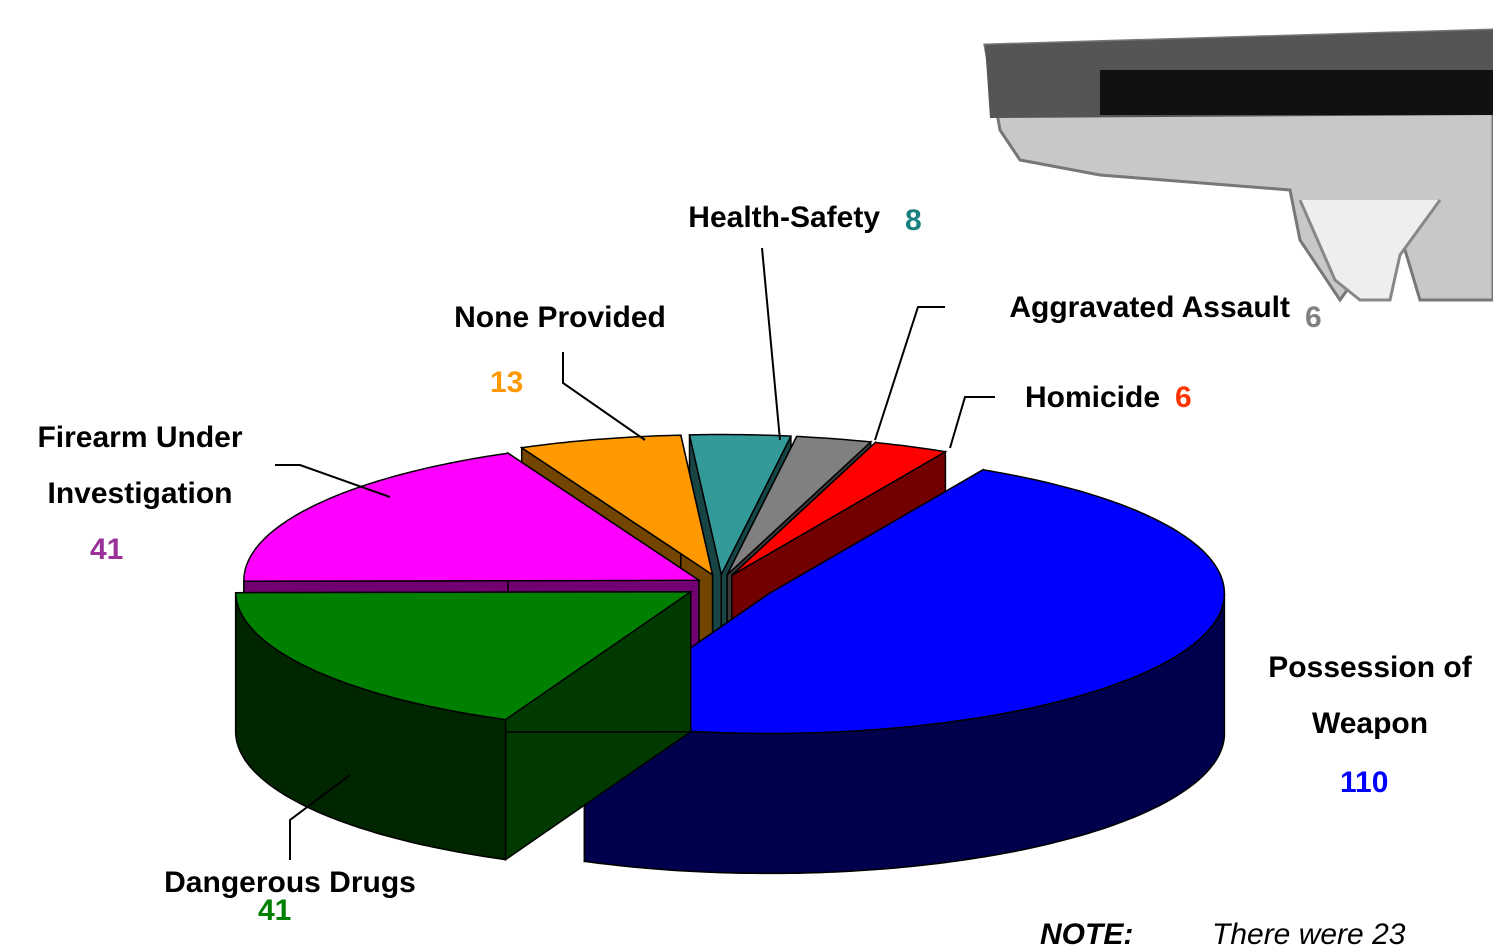 The image size is (1493, 952). I want to click on note-label: NOTE:, so click(1087, 934).